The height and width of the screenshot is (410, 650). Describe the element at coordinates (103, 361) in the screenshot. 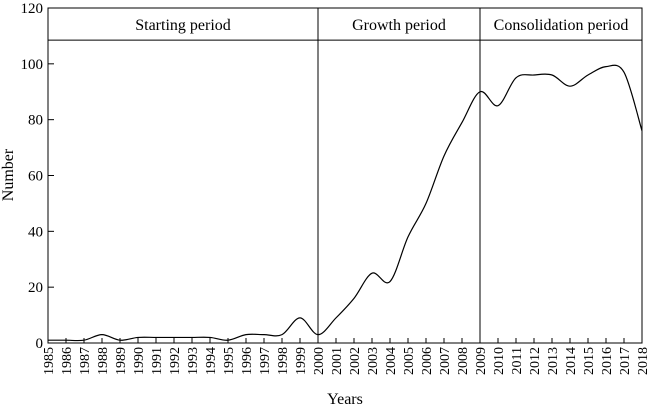

I see `x-tick-label: 1988` at that location.